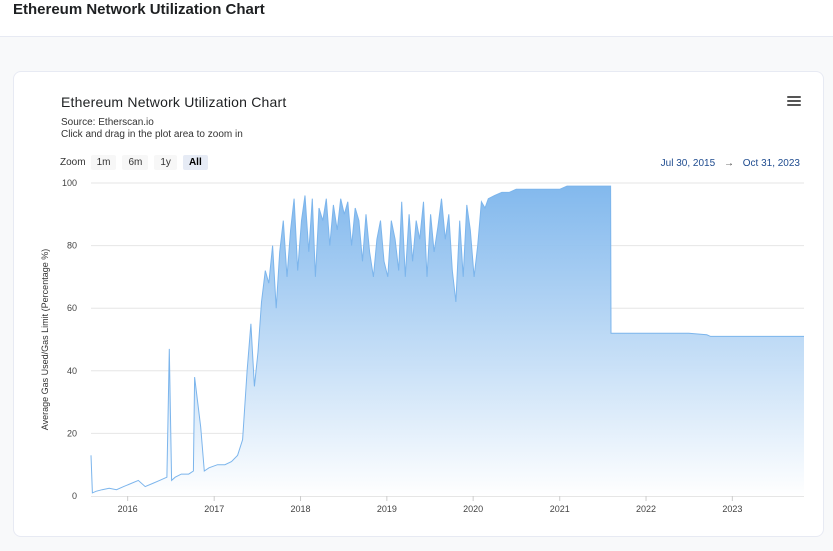  I want to click on zoom-1m-button: 1m, so click(103, 162).